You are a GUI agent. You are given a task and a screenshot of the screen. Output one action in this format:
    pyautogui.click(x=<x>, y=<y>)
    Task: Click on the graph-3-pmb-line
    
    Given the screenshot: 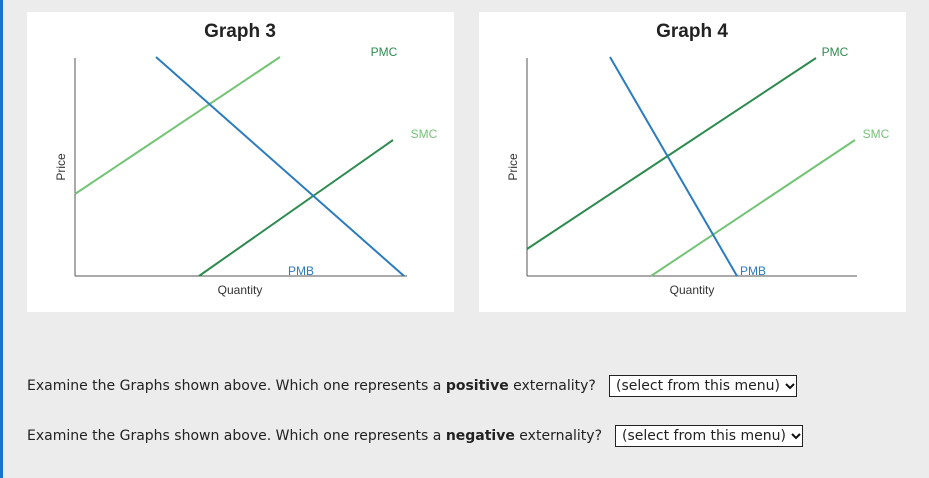 What is the action you would take?
    pyautogui.click(x=280, y=166)
    